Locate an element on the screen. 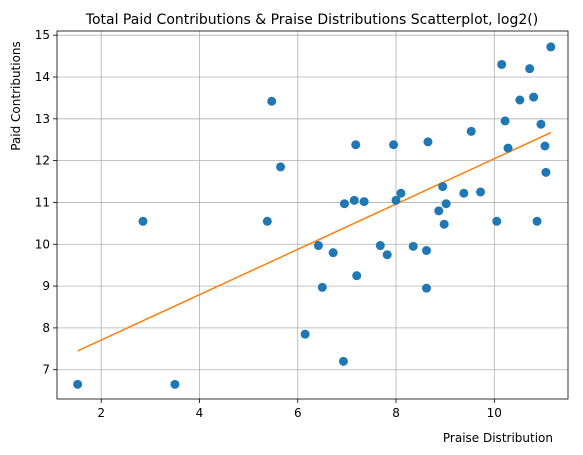  y-tick-label: 8 is located at coordinates (46, 328).